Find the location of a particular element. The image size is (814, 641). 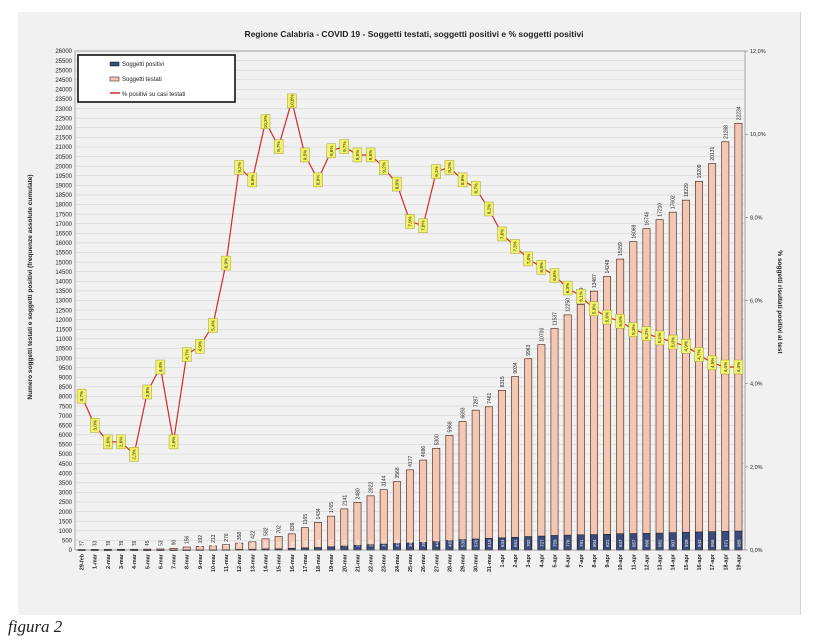

legend-label-percent: % positivi su casi testati is located at coordinates (153, 95).